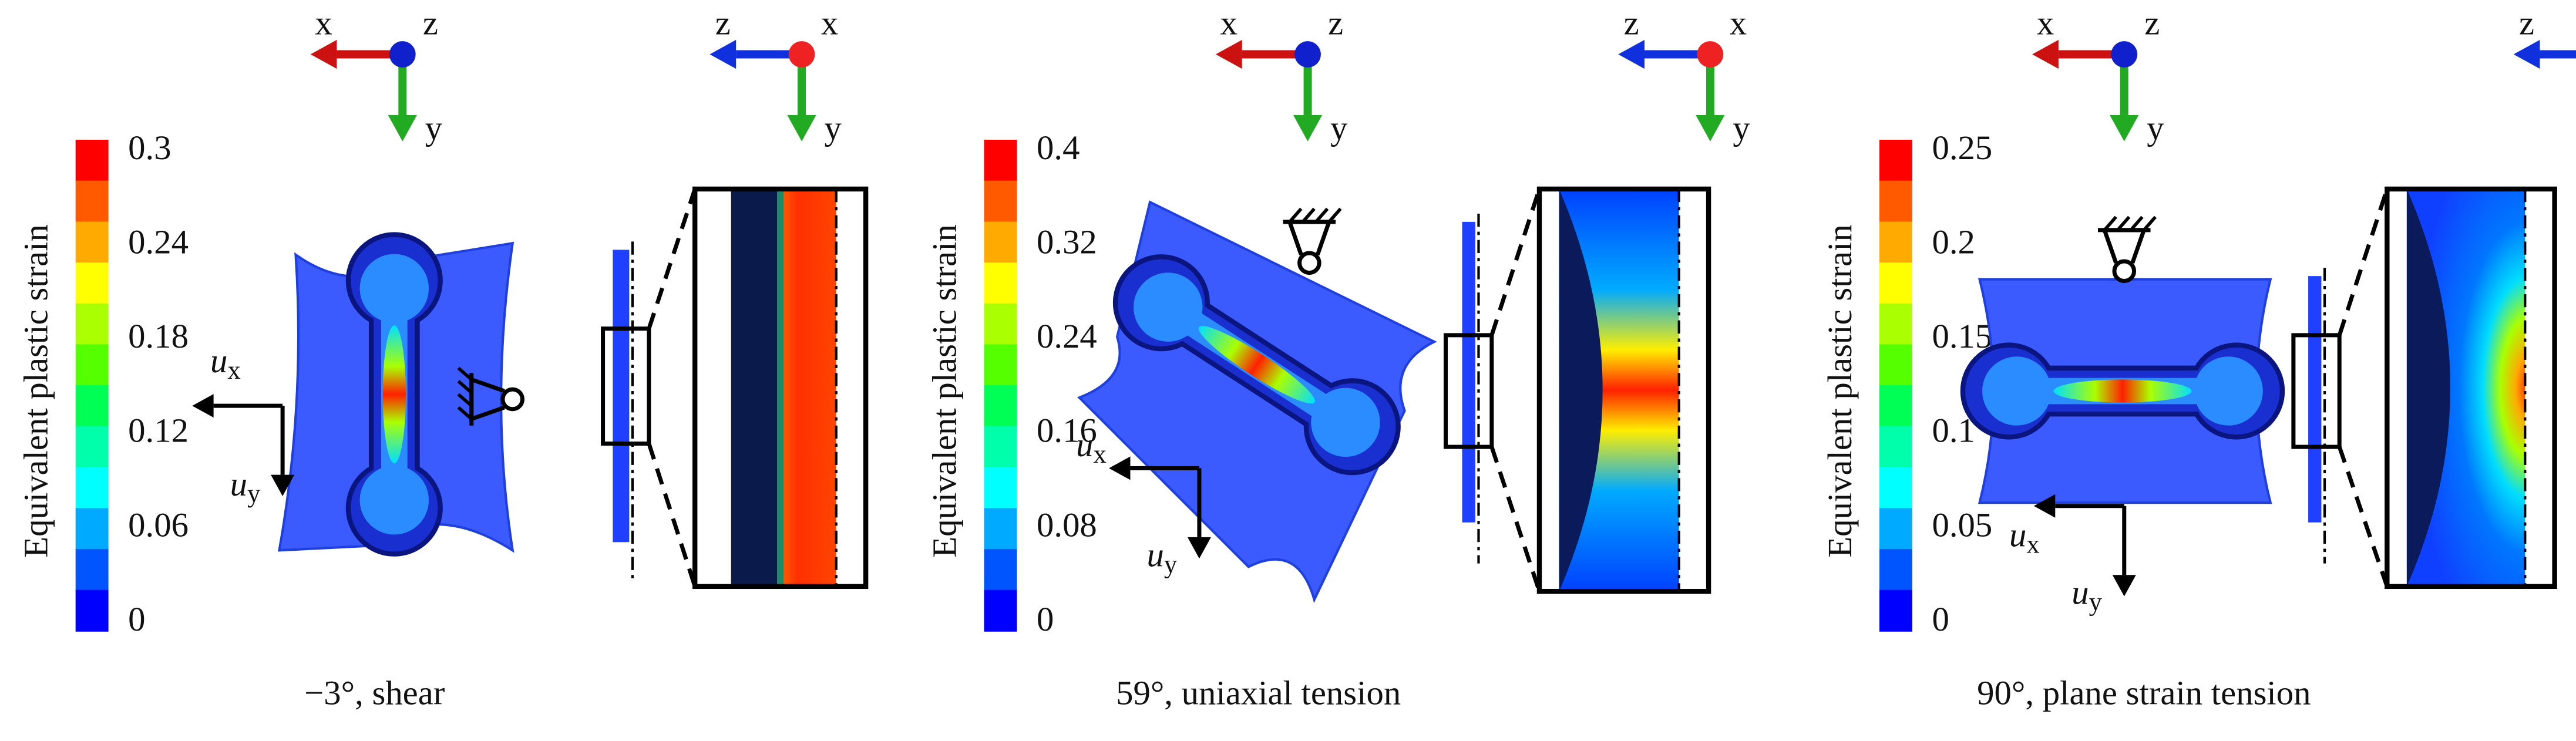 The image size is (2576, 741). What do you see at coordinates (1309, 263) in the screenshot?
I see `support-pin` at bounding box center [1309, 263].